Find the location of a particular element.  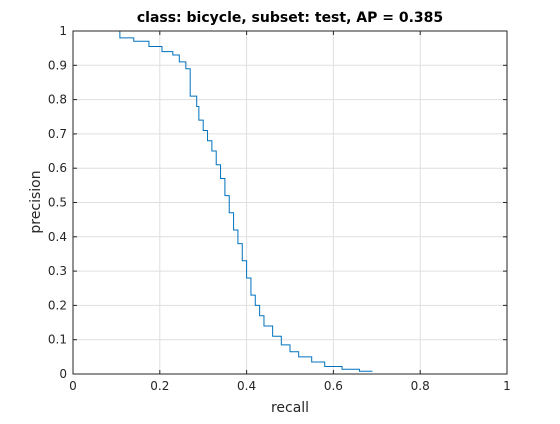

y-axis-label: precision is located at coordinates (36, 201).